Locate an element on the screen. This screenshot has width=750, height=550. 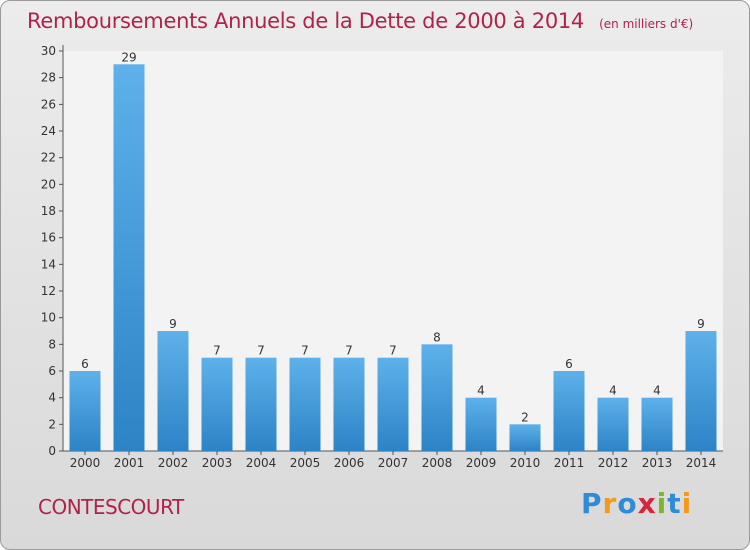
chart-unit: (en milliers d'€) is located at coordinates (646, 24).